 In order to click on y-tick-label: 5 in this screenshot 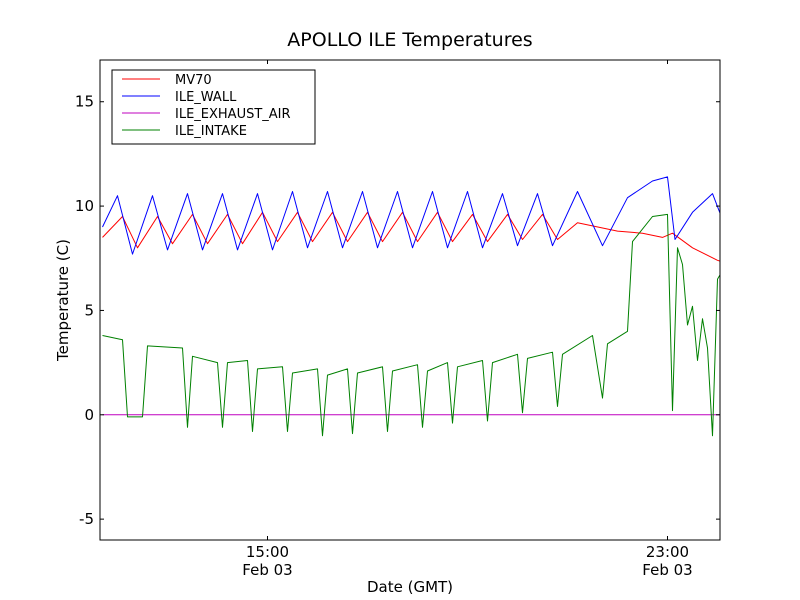, I will do `click(89, 310)`.